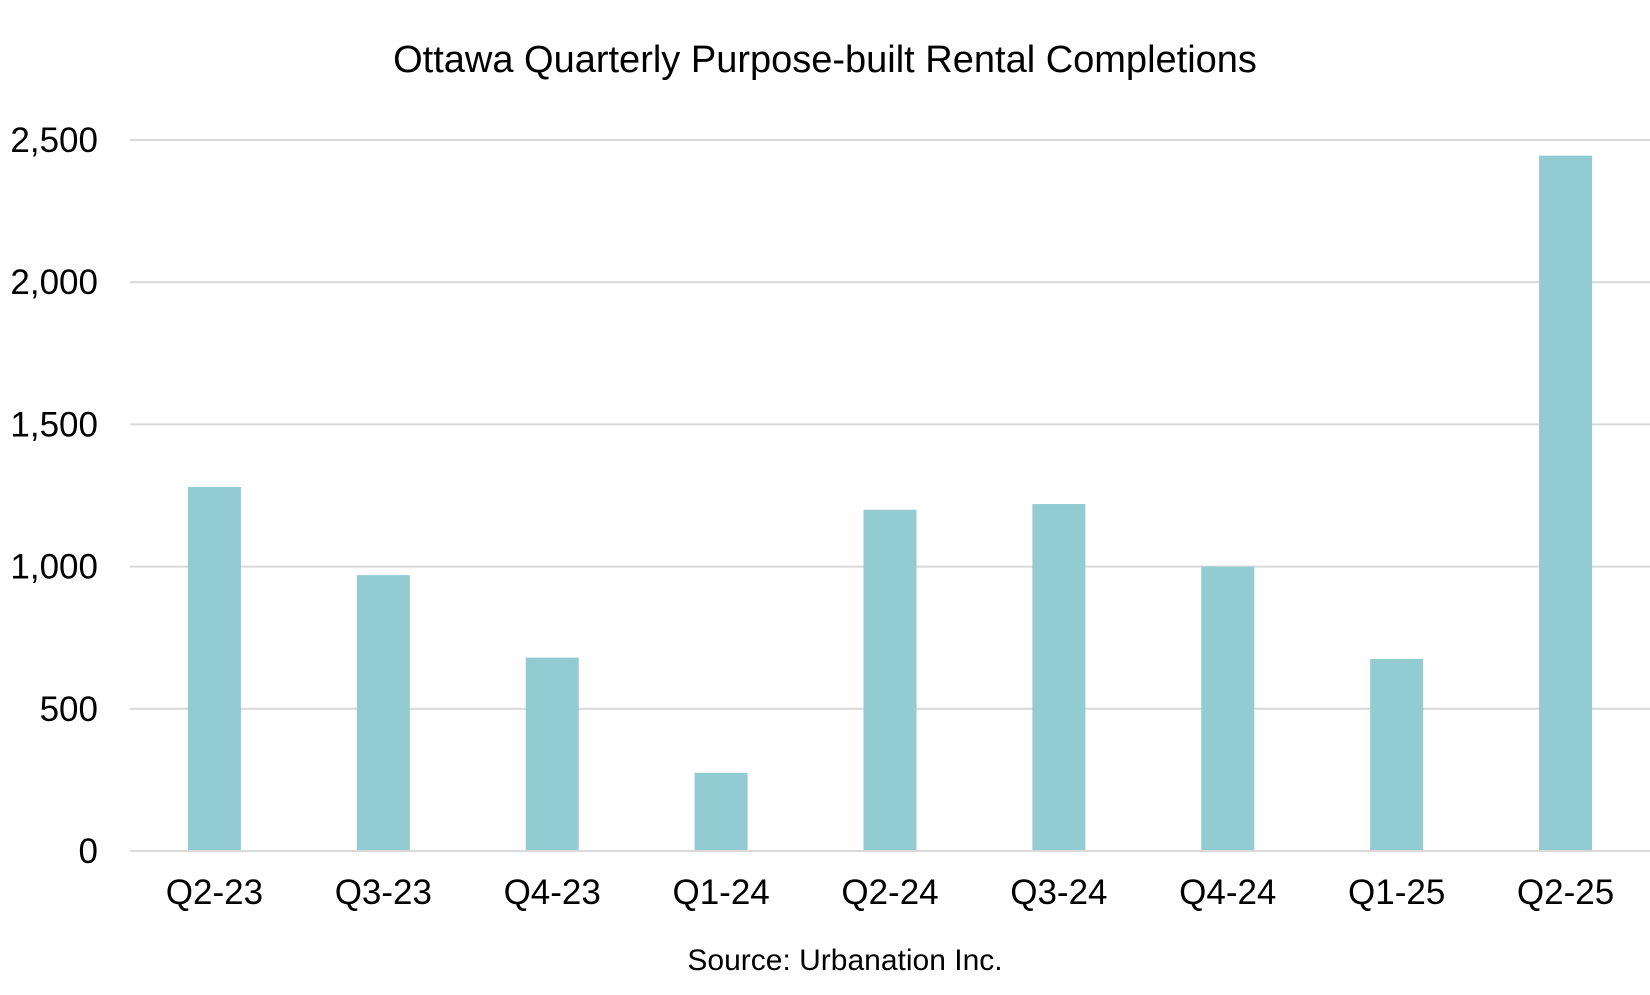  Describe the element at coordinates (54, 140) in the screenshot. I see `y-tick-label: 2,500` at that location.